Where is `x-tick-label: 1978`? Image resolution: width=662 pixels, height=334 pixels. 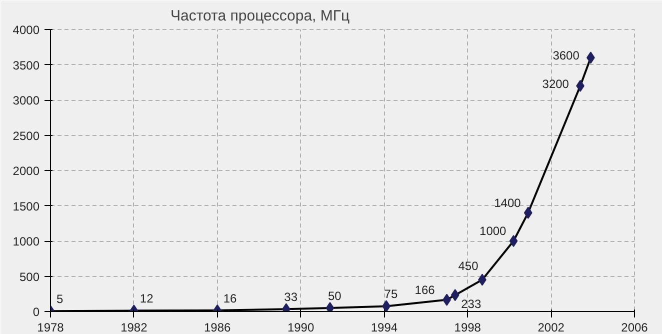 x-tick-label: 1978 is located at coordinates (50, 327).